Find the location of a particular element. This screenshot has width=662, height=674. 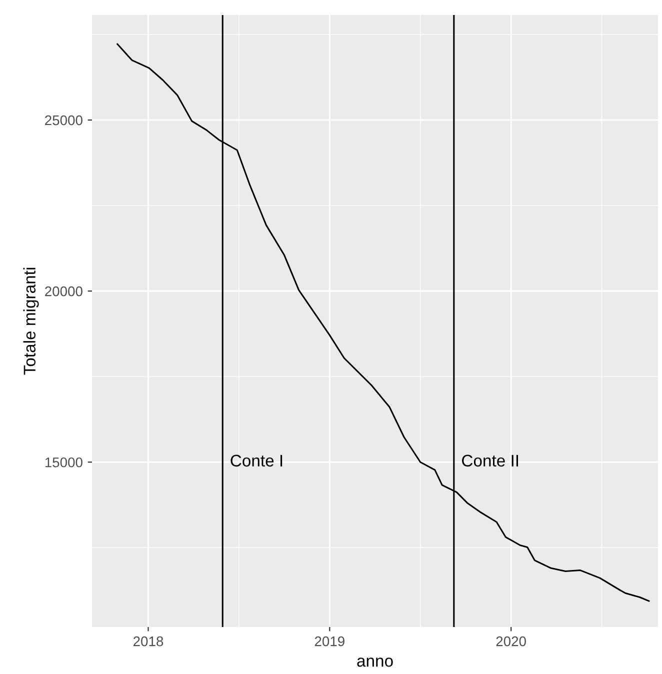

y-tick-label: 25000 is located at coordinates (63, 120).